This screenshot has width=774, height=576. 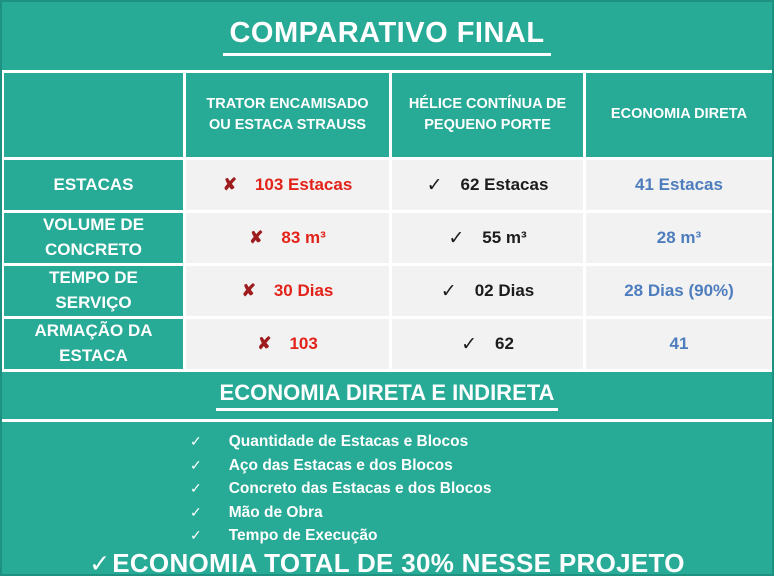 I want to click on cell-value: 28 Dias (90%), so click(x=679, y=290).